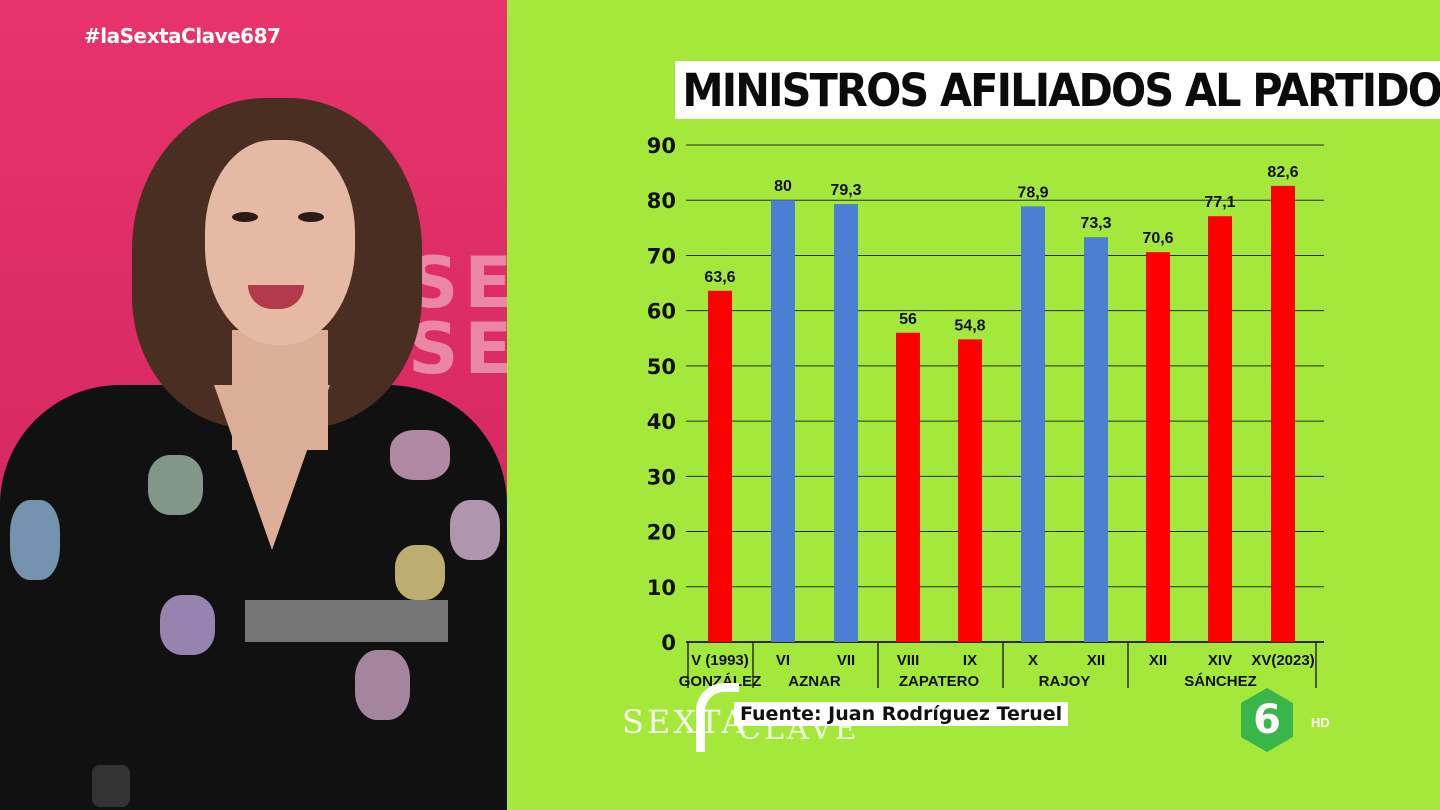  I want to click on hashtag: #laSextaClave687, so click(182, 36).